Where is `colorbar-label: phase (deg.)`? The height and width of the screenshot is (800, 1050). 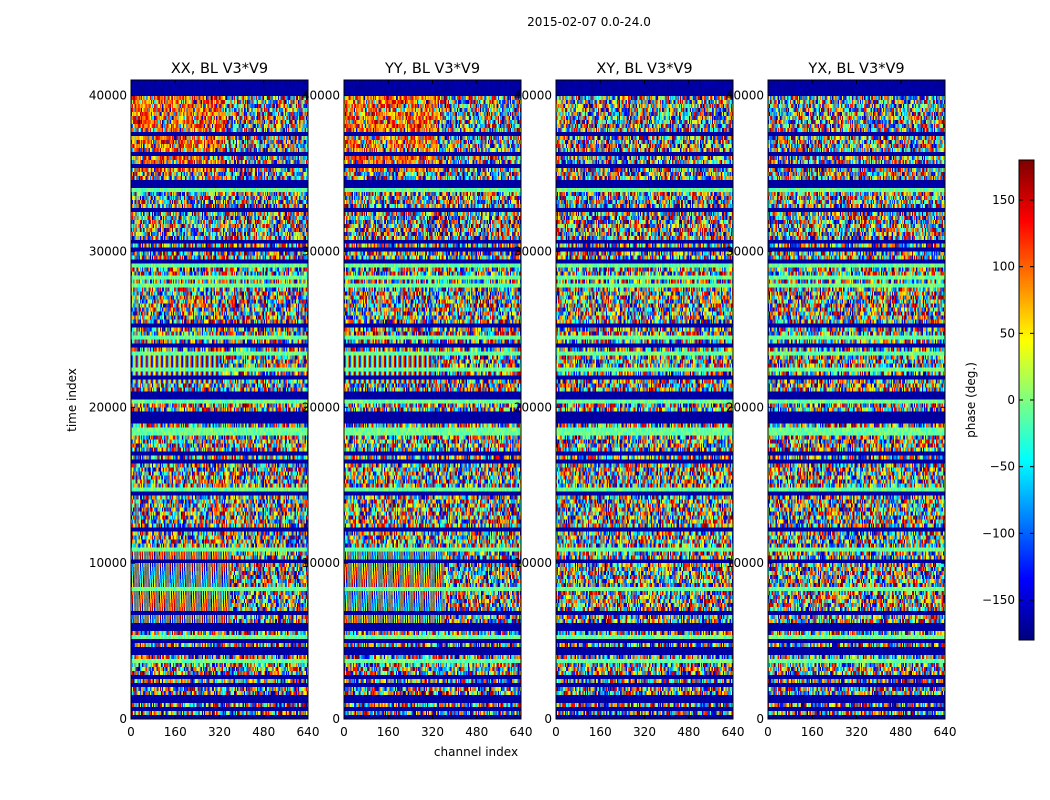
colorbar-label: phase (deg.) is located at coordinates (971, 400).